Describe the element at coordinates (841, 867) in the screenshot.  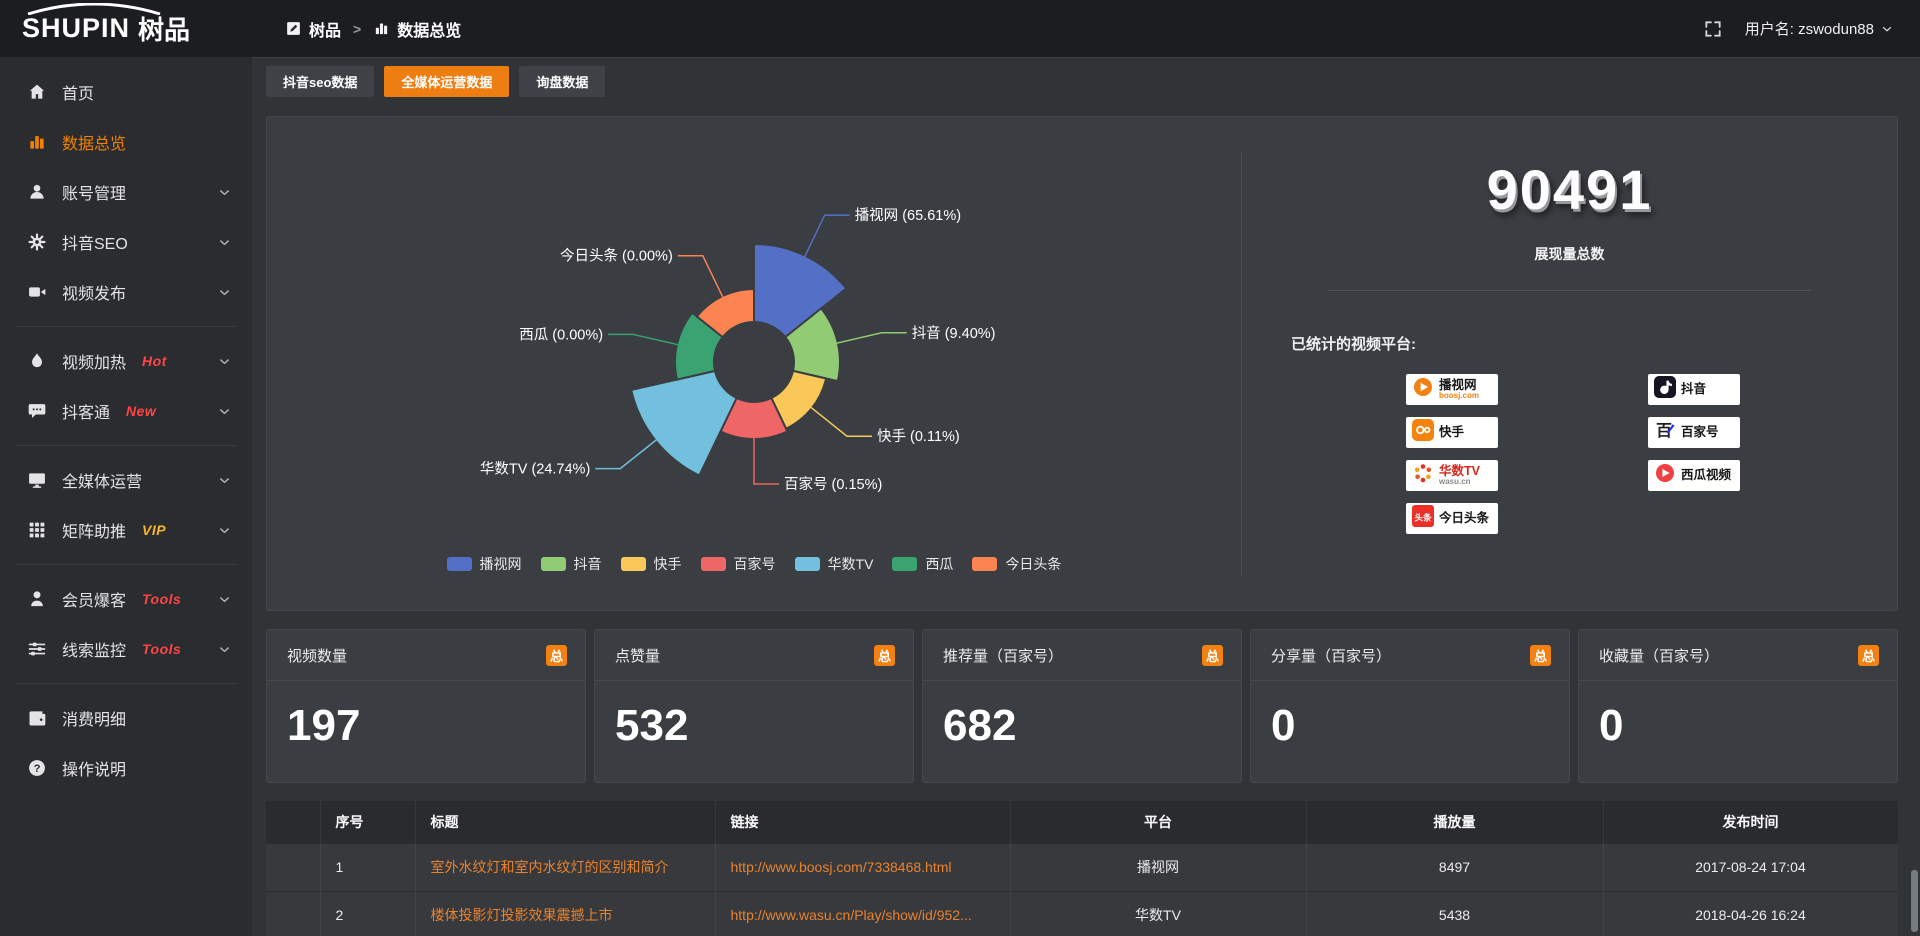
I see `video-url-link: http://www.boosj.com/7338468.html` at that location.